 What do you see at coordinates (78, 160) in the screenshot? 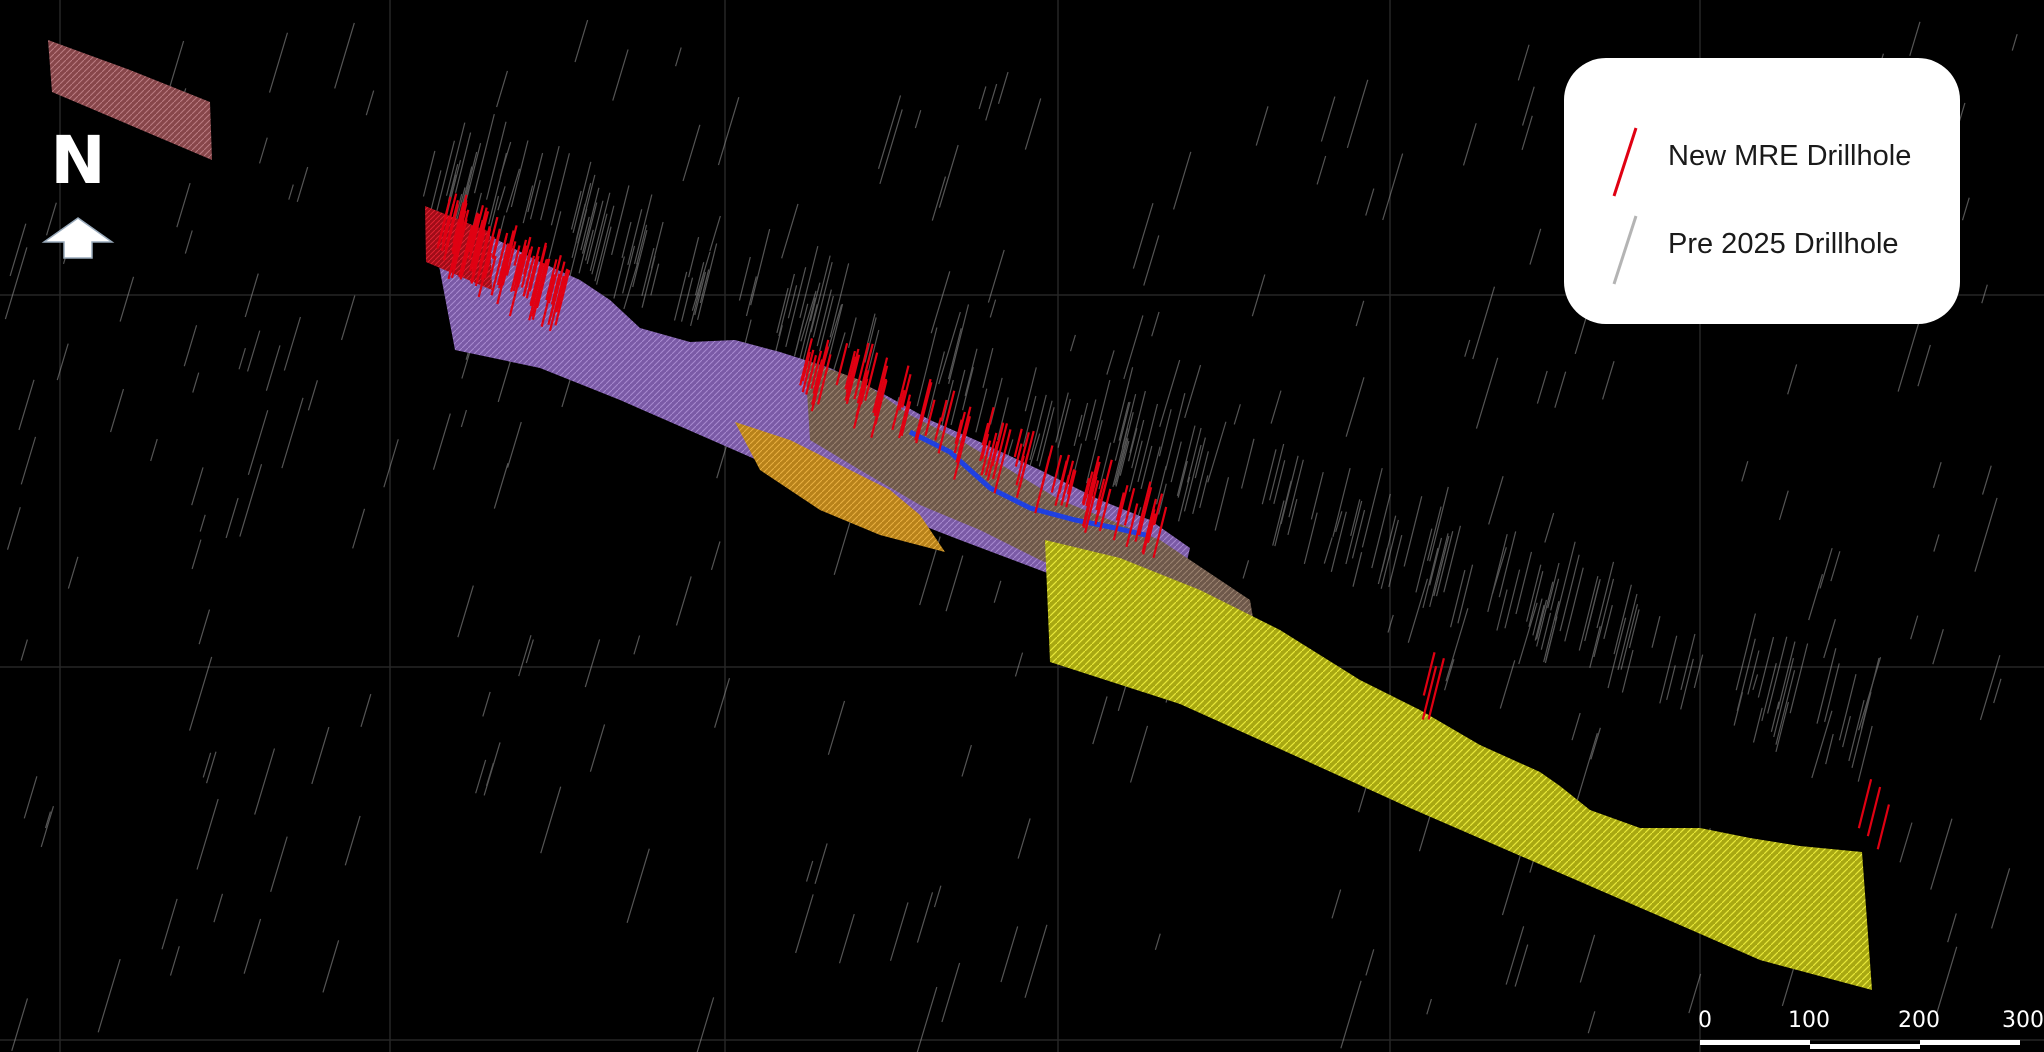
I see `north-label: N` at bounding box center [78, 160].